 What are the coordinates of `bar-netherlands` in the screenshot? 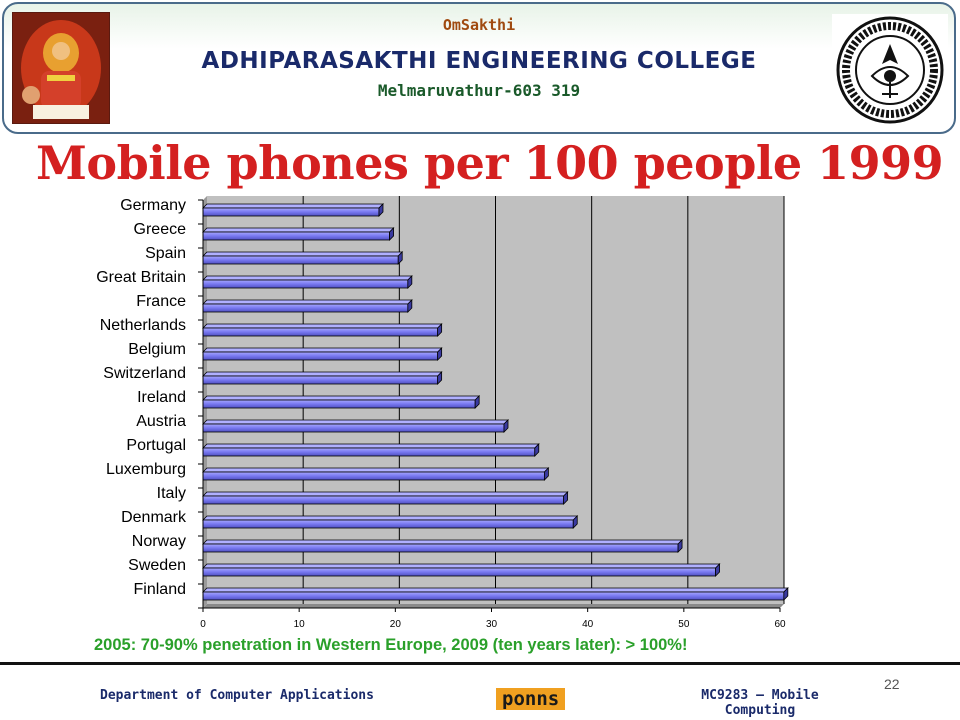 It's located at (322, 330).